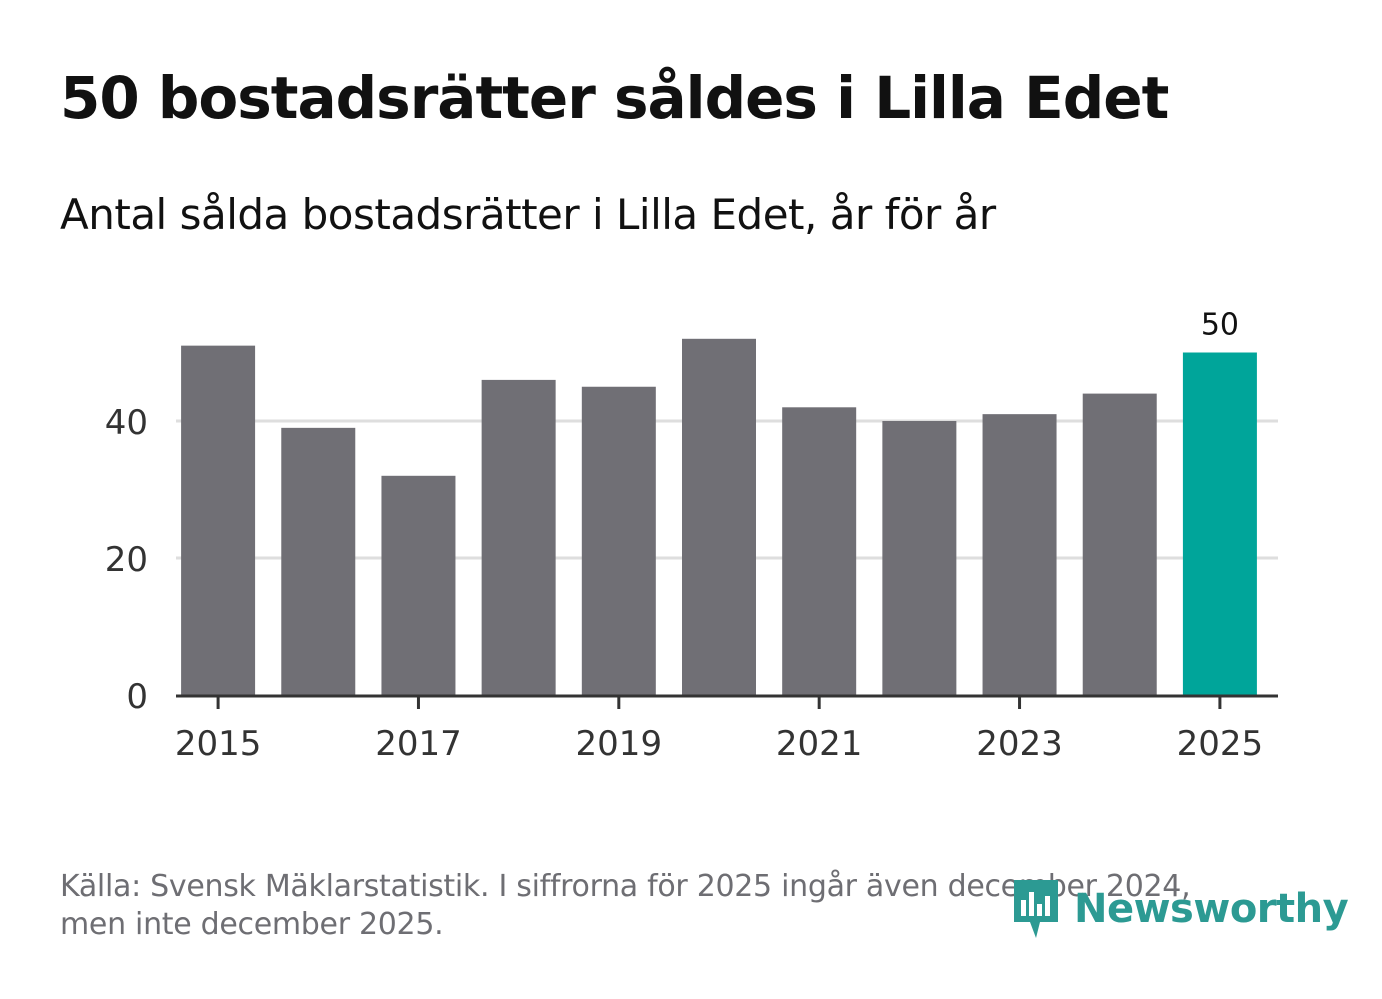 The image size is (1382, 999). I want to click on bar-2024, so click(1119, 544).